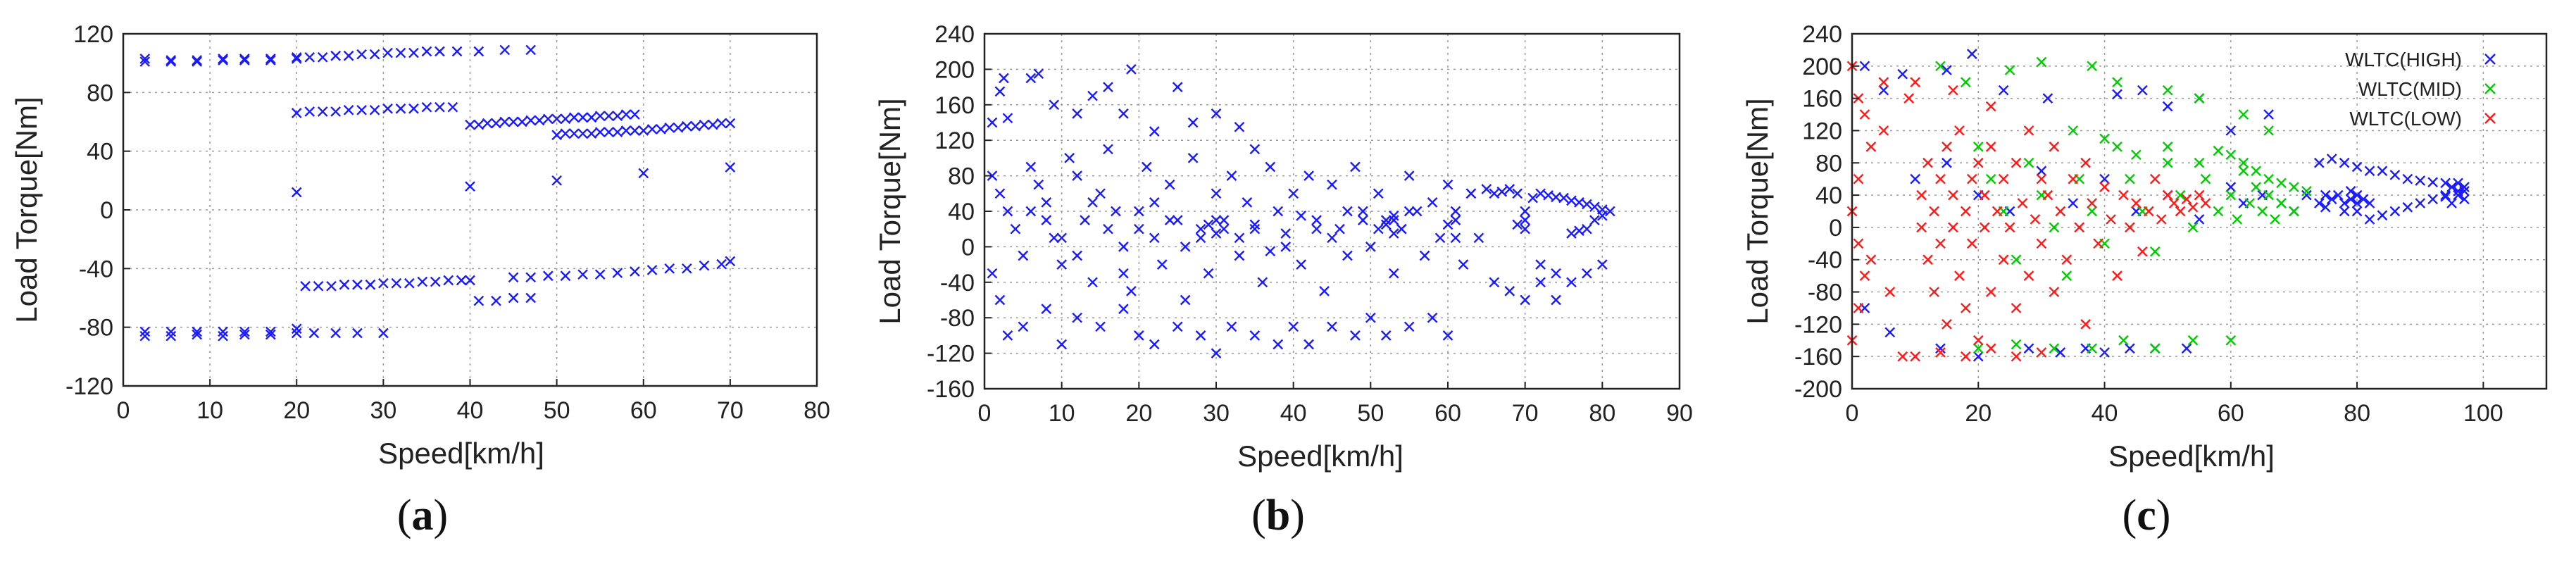 The height and width of the screenshot is (562, 2576). Describe the element at coordinates (1822, 99) in the screenshot. I see `y-tick-label: 160` at that location.